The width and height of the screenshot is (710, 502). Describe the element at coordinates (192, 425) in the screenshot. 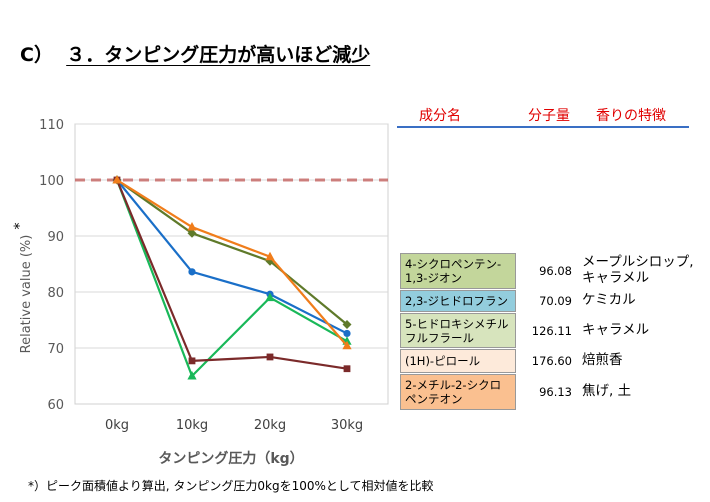

I see `x-tick-label: 10kg` at that location.